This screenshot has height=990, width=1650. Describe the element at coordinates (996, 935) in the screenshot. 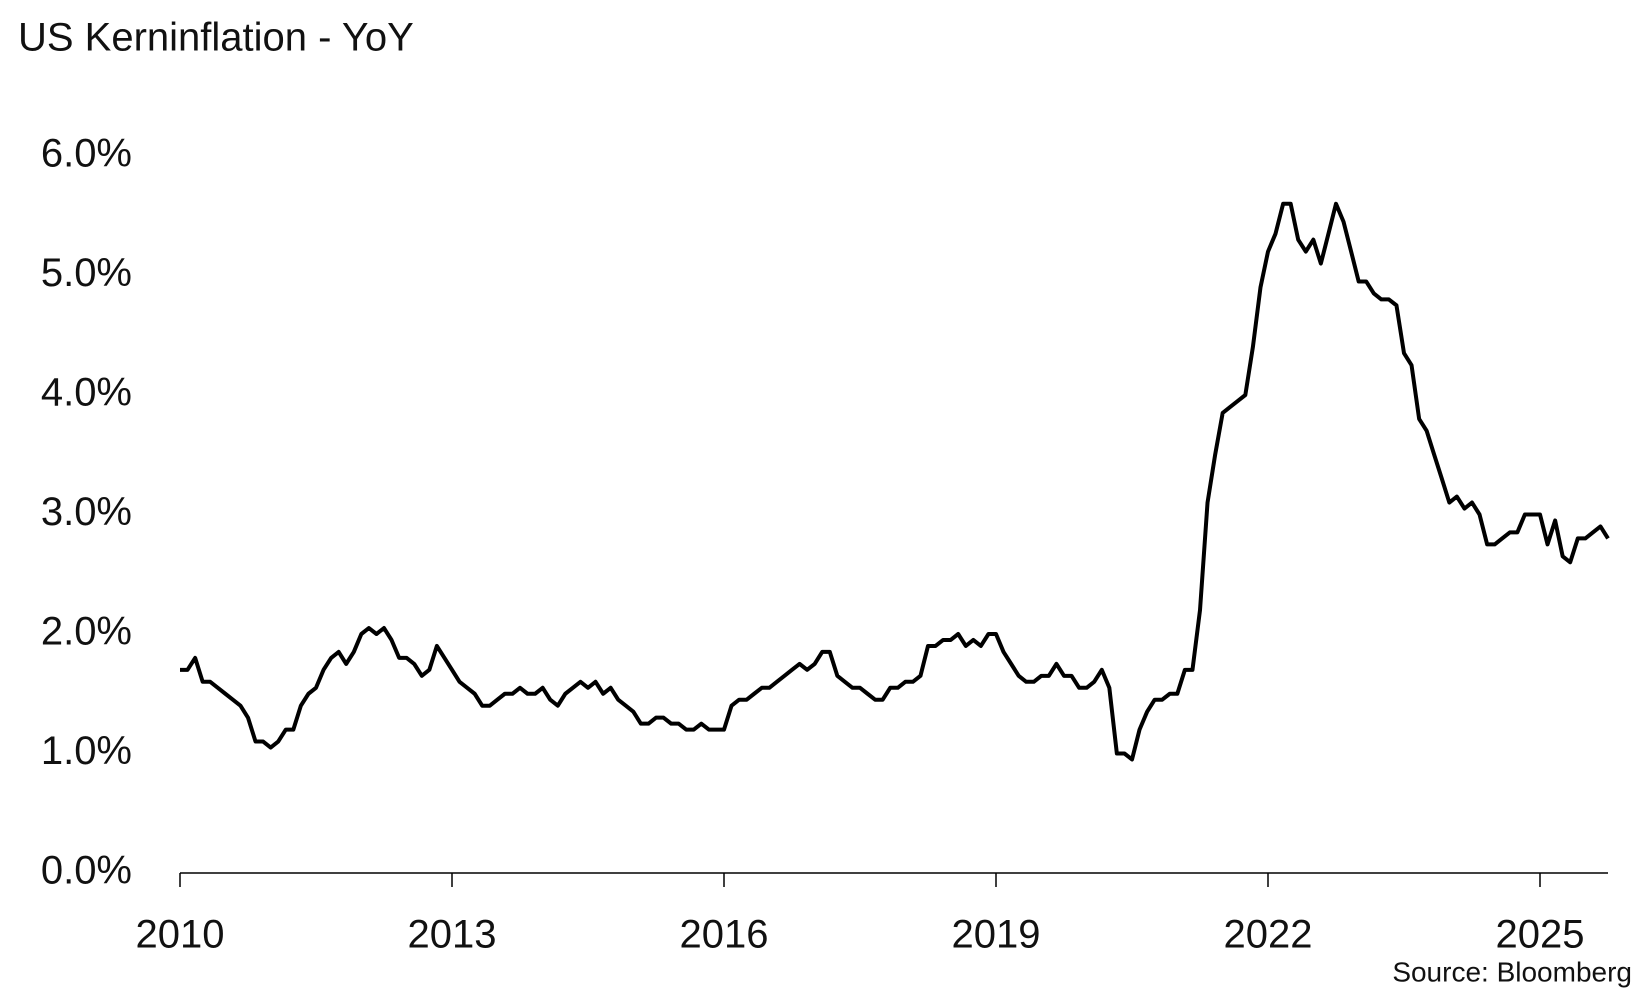

I see `x-tick-label: 2019` at that location.